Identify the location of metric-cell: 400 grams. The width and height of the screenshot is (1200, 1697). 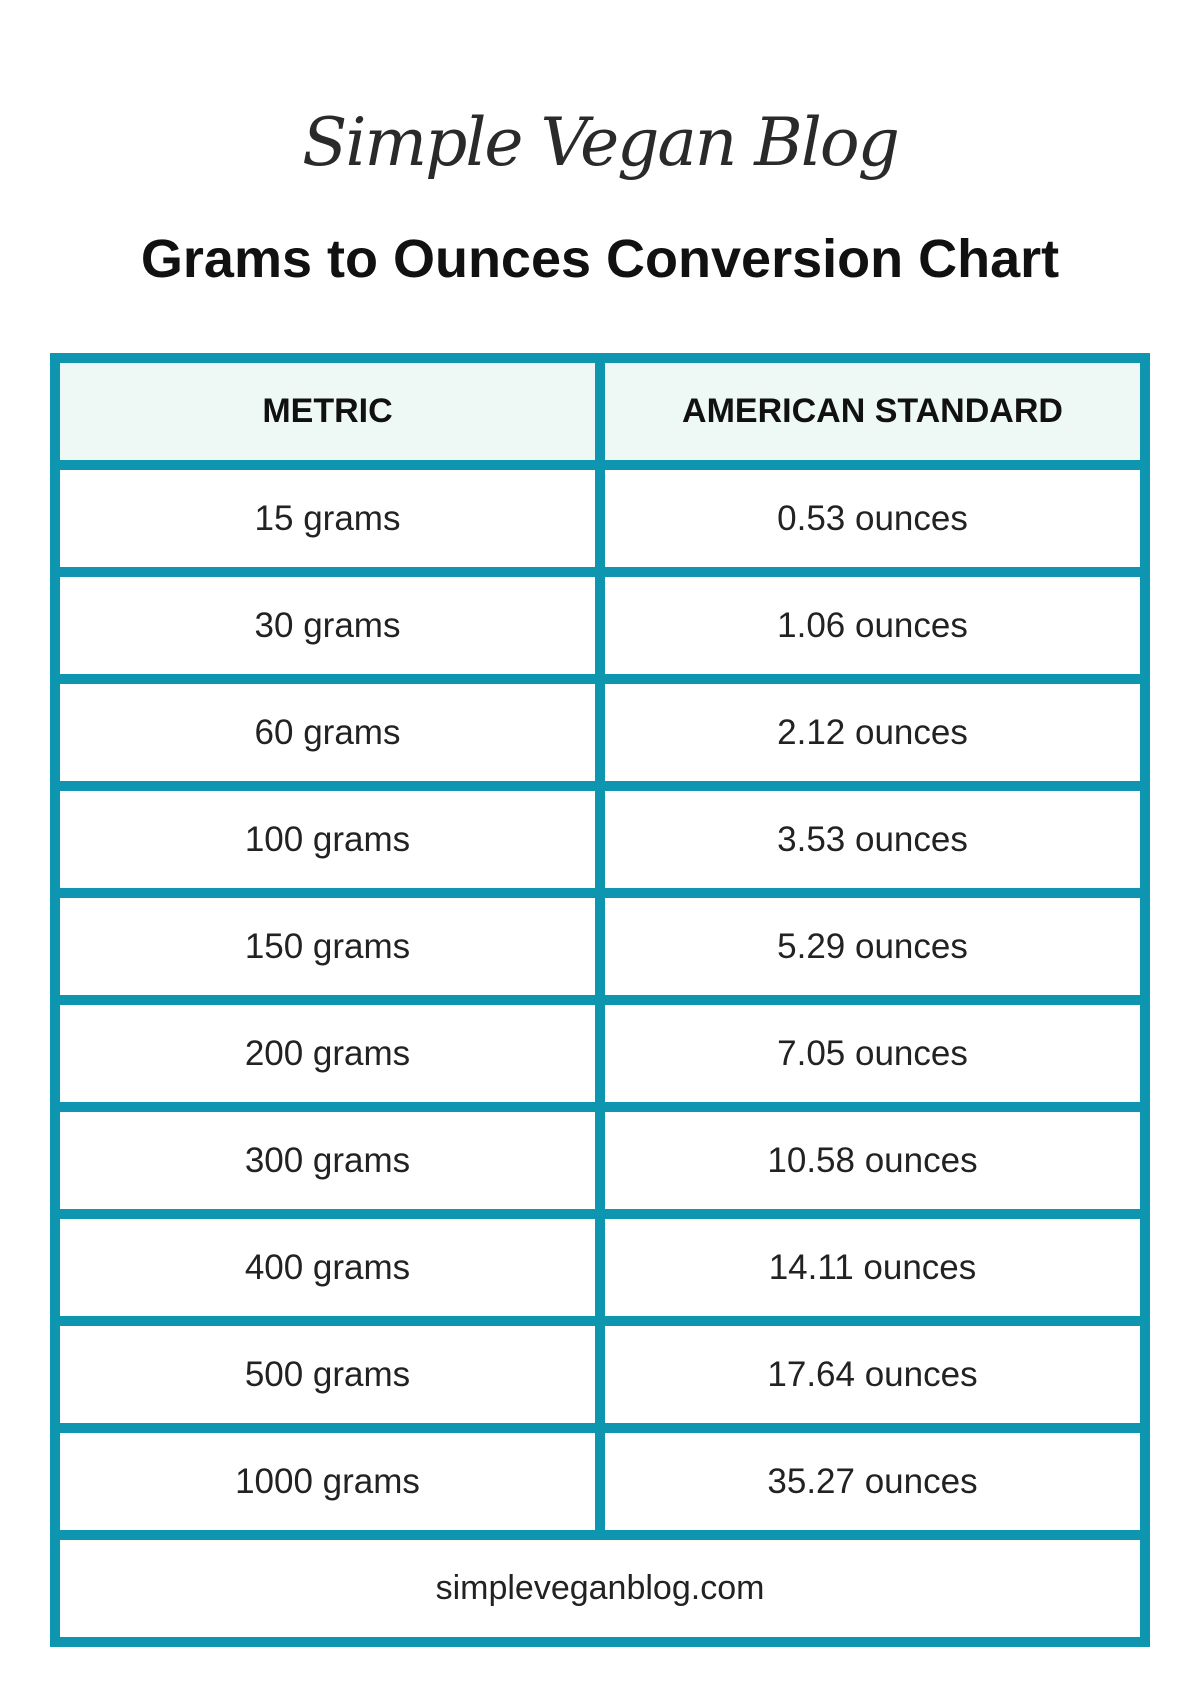
(327, 1267).